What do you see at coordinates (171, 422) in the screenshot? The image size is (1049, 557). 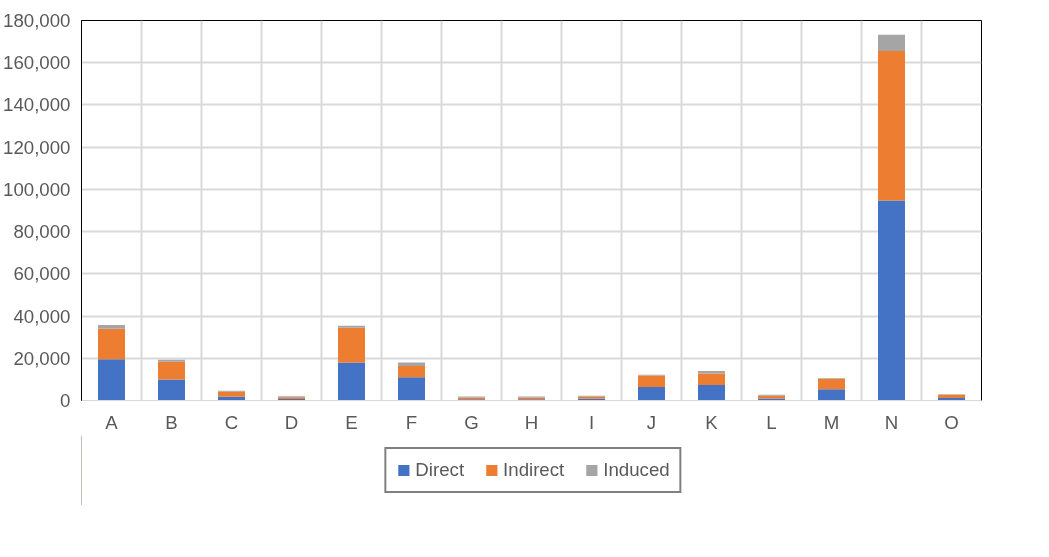 I see `x-tick-label: B` at bounding box center [171, 422].